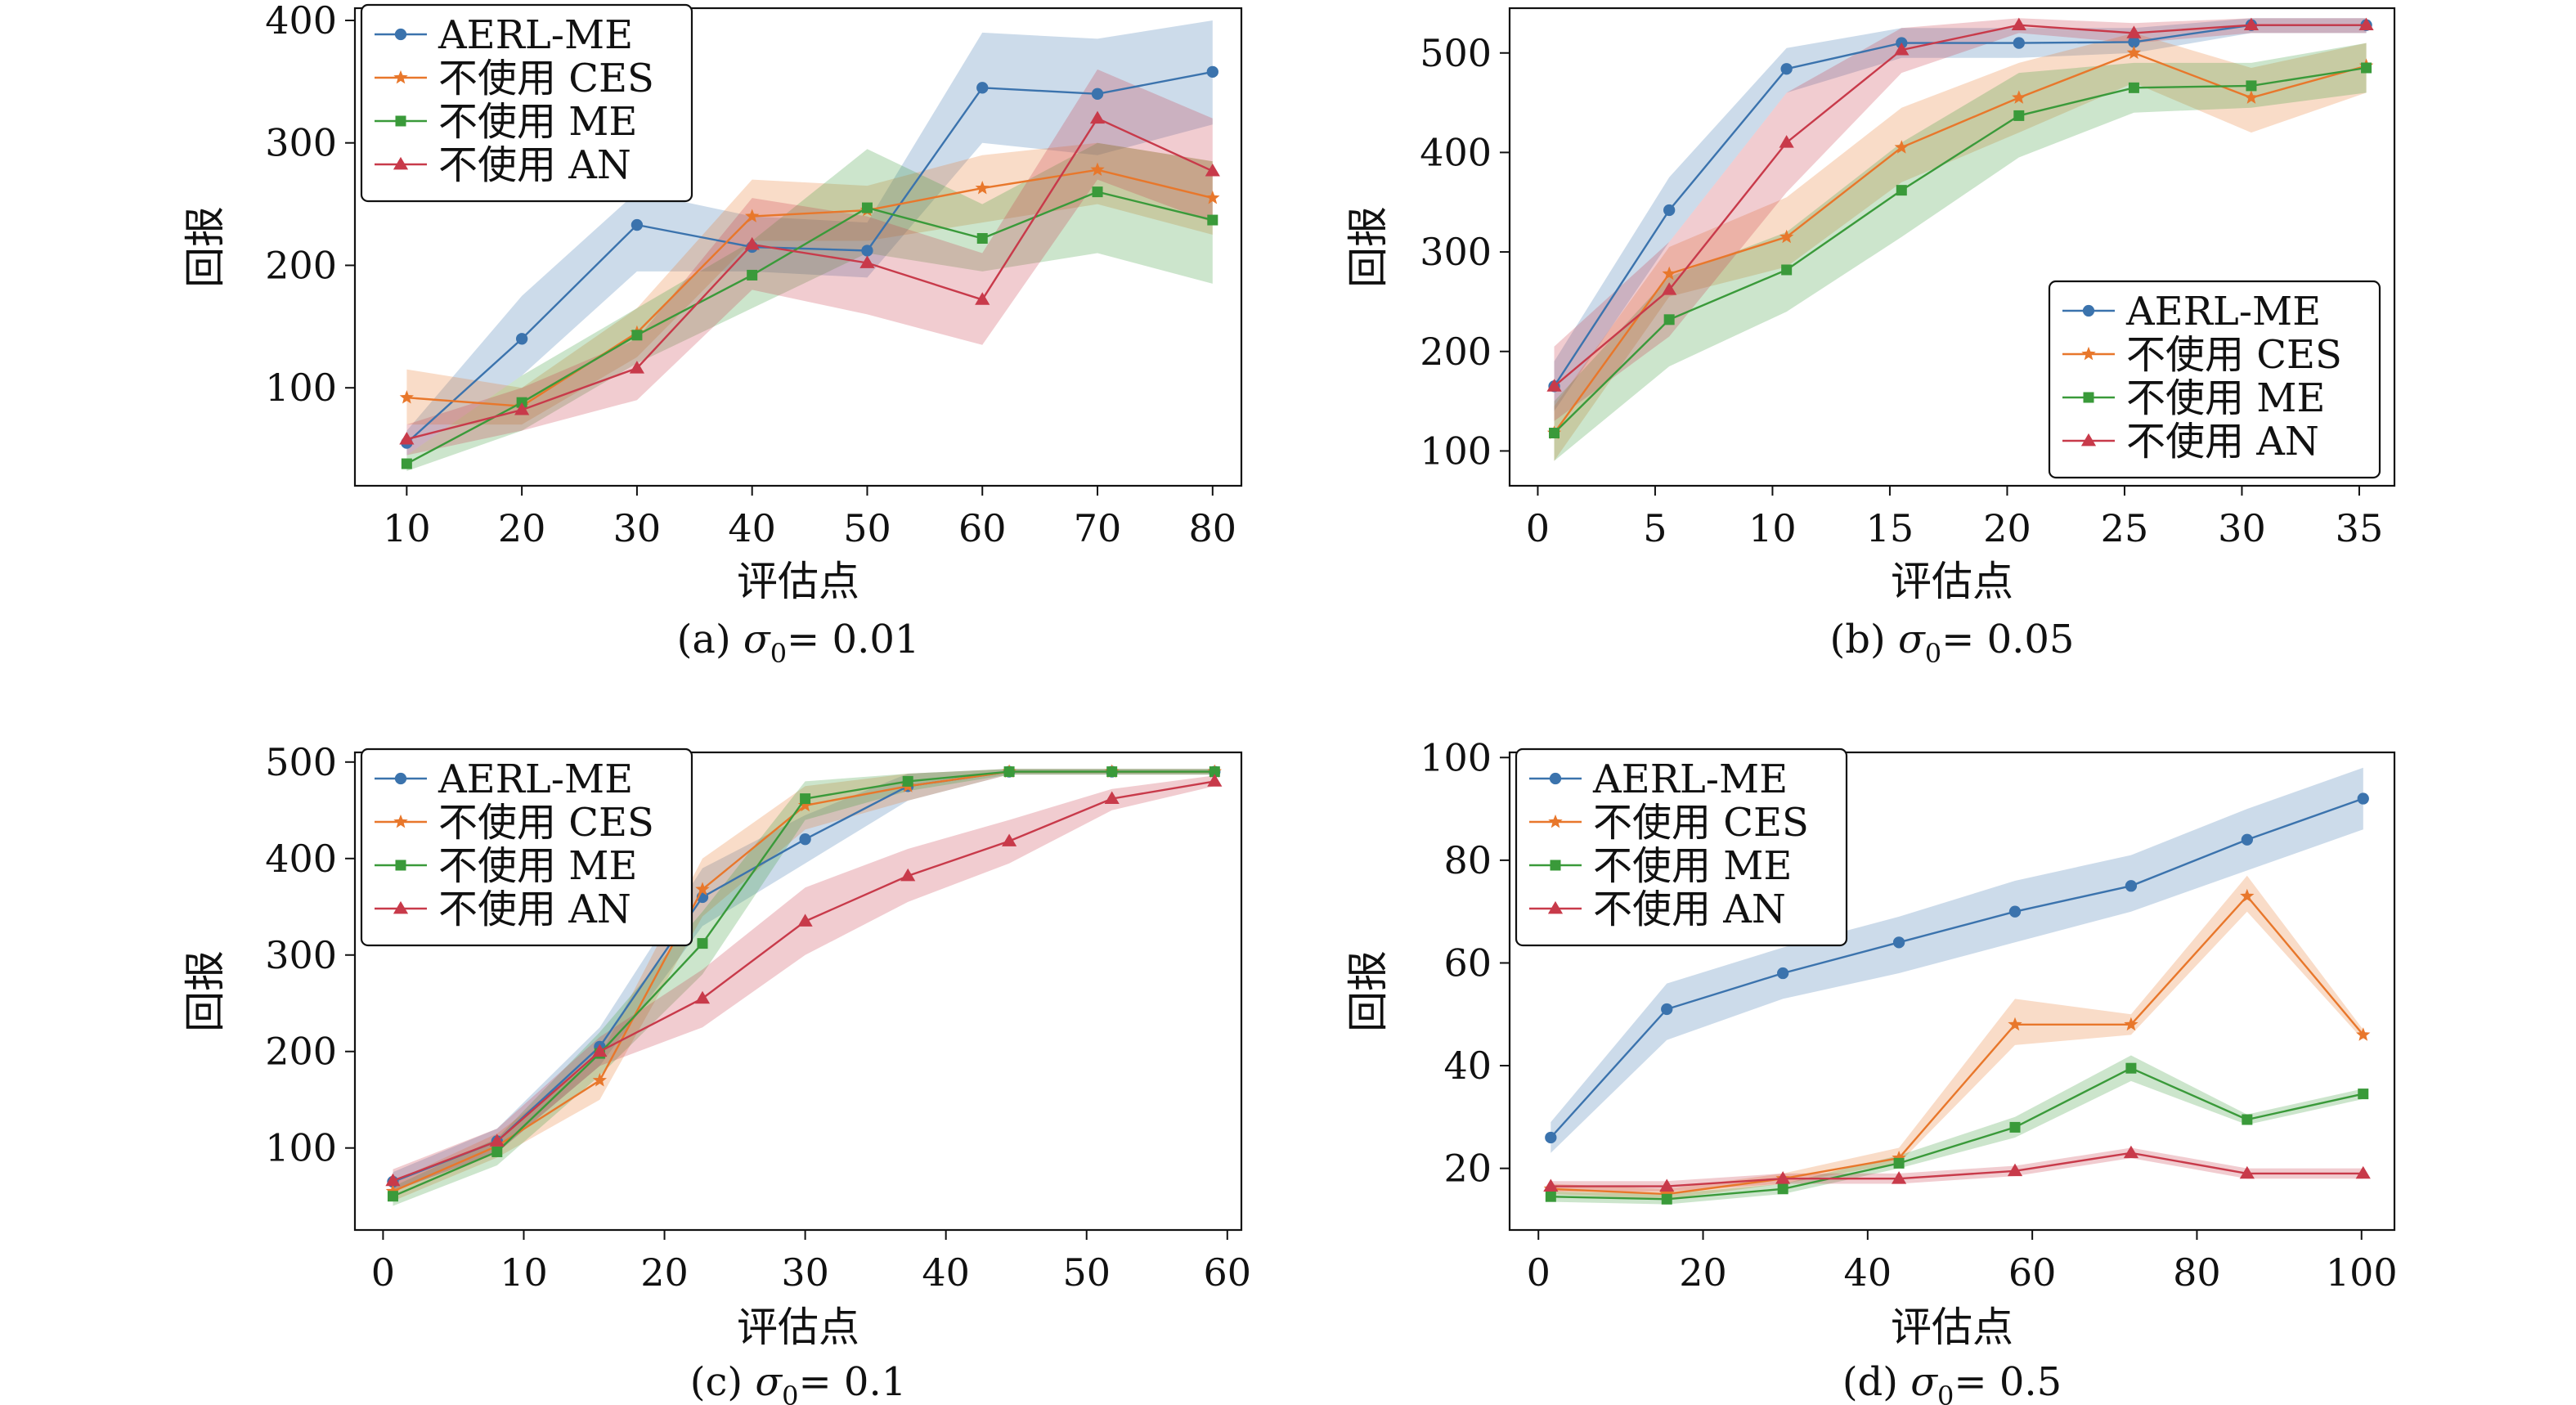  What do you see at coordinates (1086, 1272) in the screenshot?
I see `x-tick-label: 50` at bounding box center [1086, 1272].